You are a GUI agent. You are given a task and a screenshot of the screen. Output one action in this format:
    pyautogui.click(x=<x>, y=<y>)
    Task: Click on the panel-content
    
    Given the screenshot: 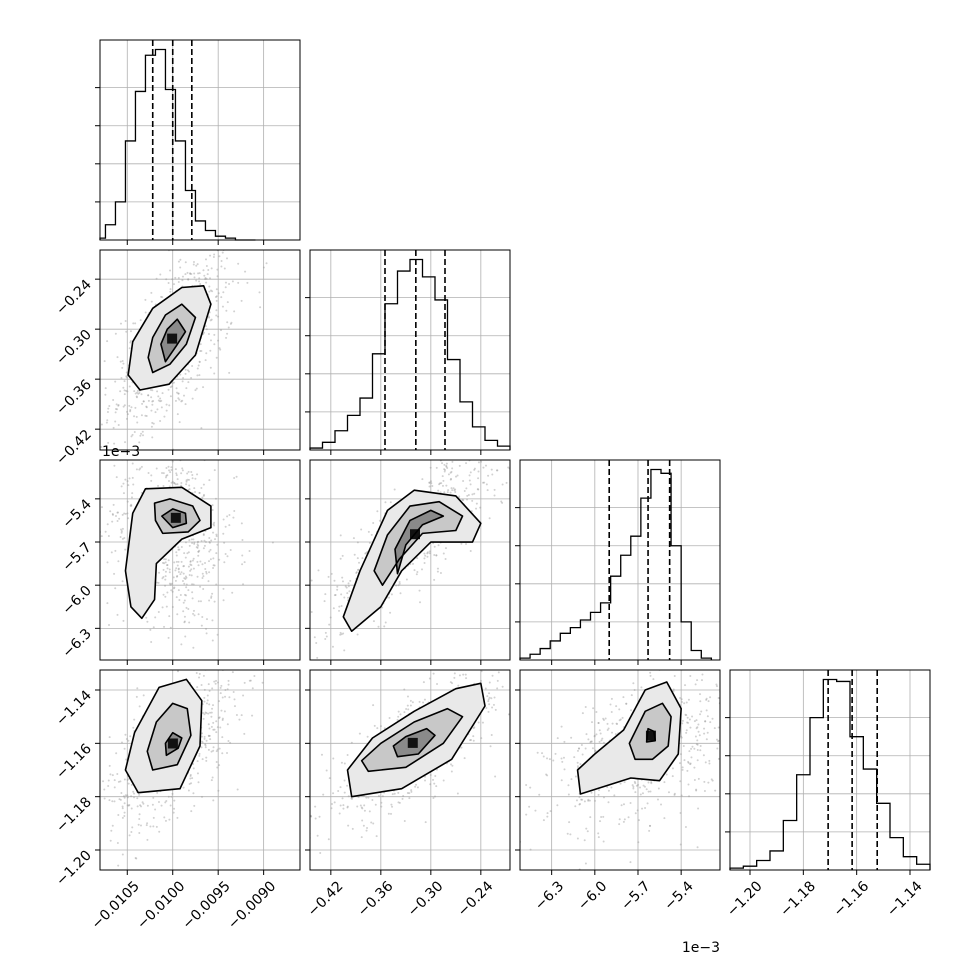 What is the action you would take?
    pyautogui.click(x=187, y=542)
    